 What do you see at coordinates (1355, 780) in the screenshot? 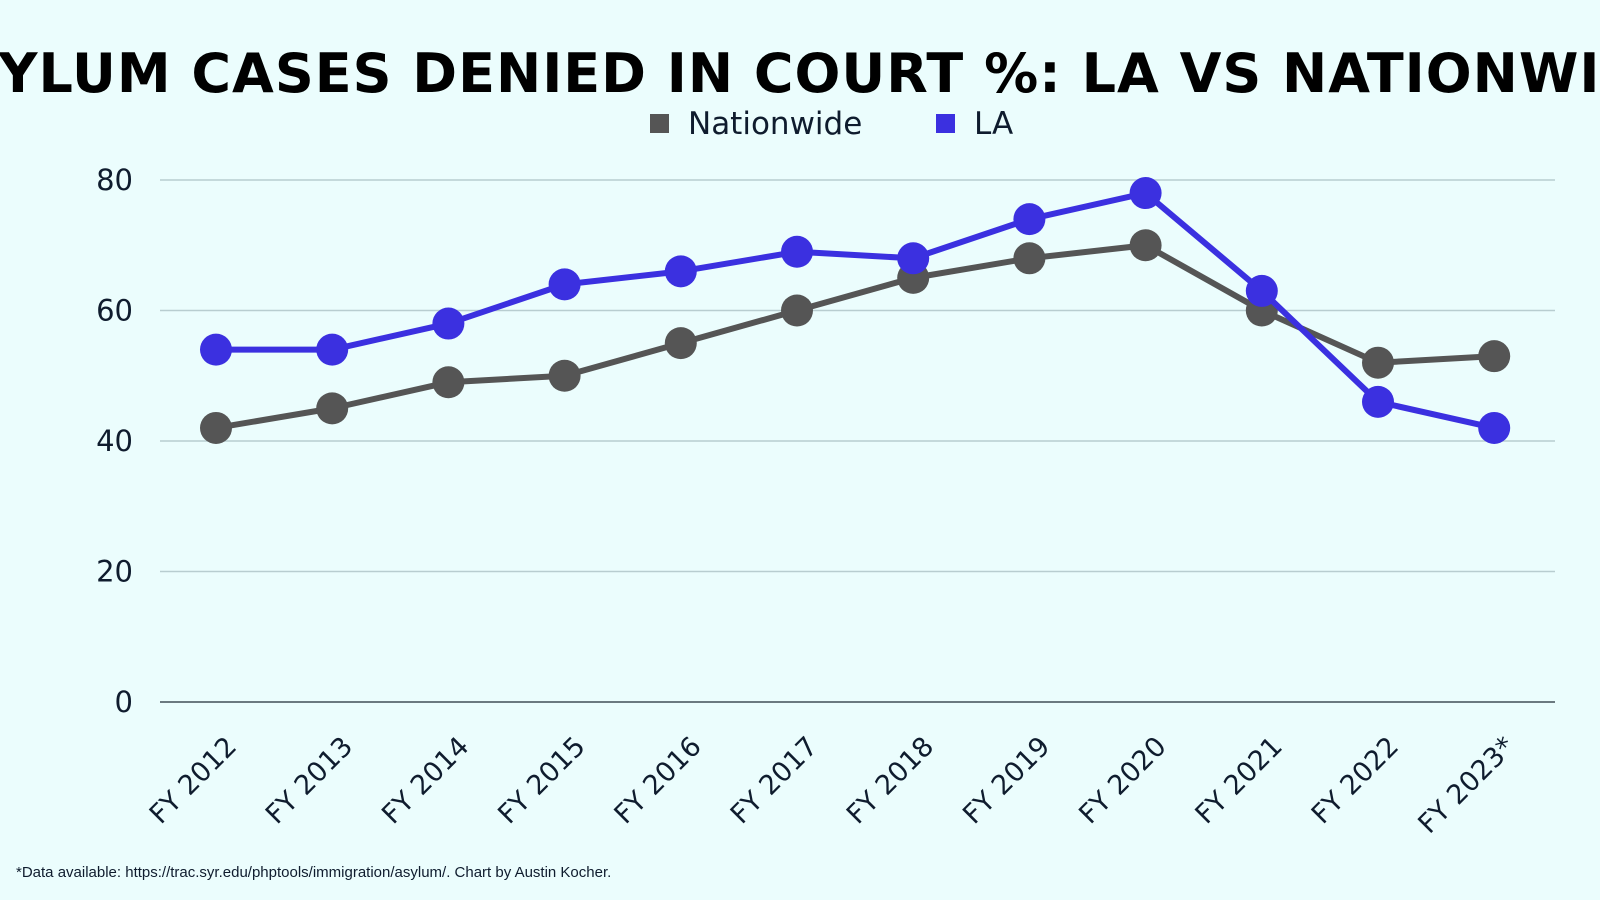
I see `x-tick-label: FY 2022` at bounding box center [1355, 780].